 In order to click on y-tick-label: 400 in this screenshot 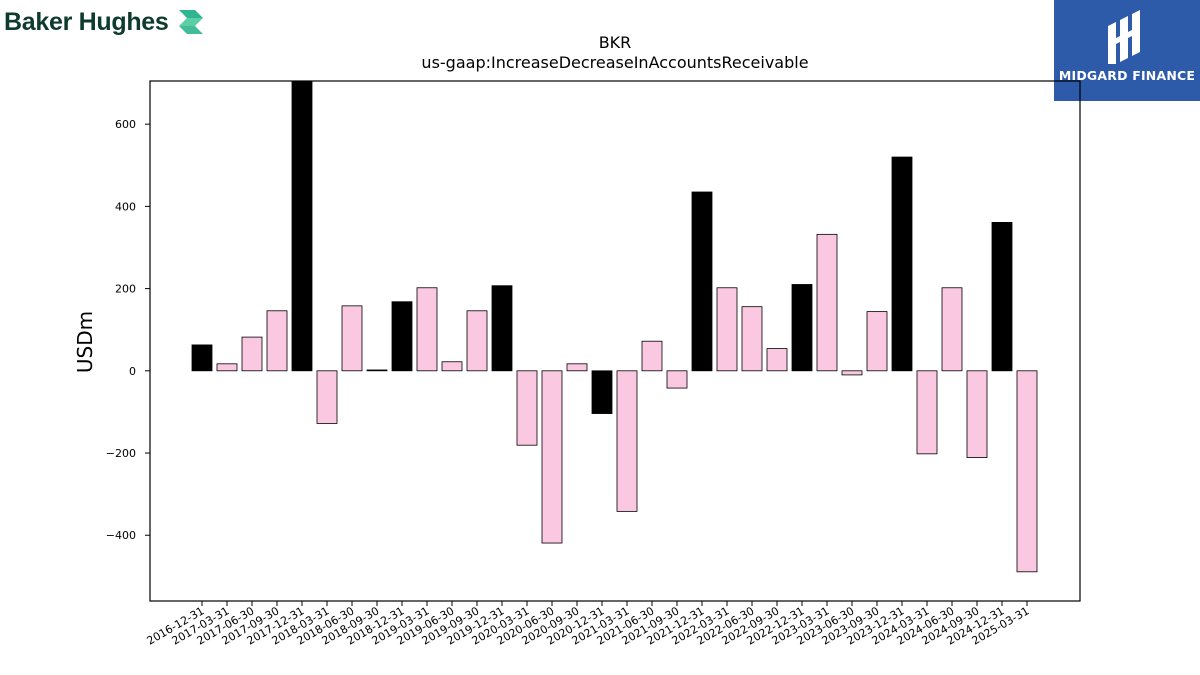, I will do `click(125, 206)`.